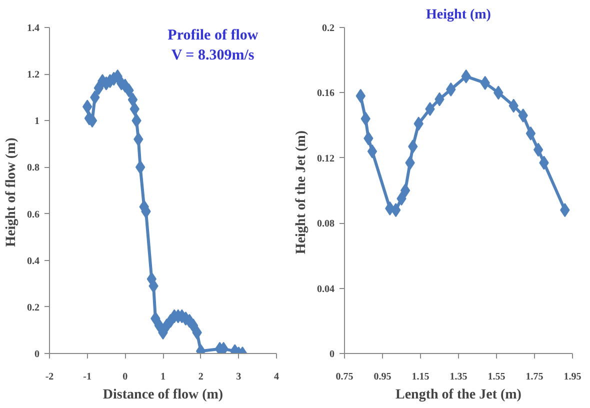  What do you see at coordinates (125, 377) in the screenshot?
I see `x-tick-label: 0` at bounding box center [125, 377].